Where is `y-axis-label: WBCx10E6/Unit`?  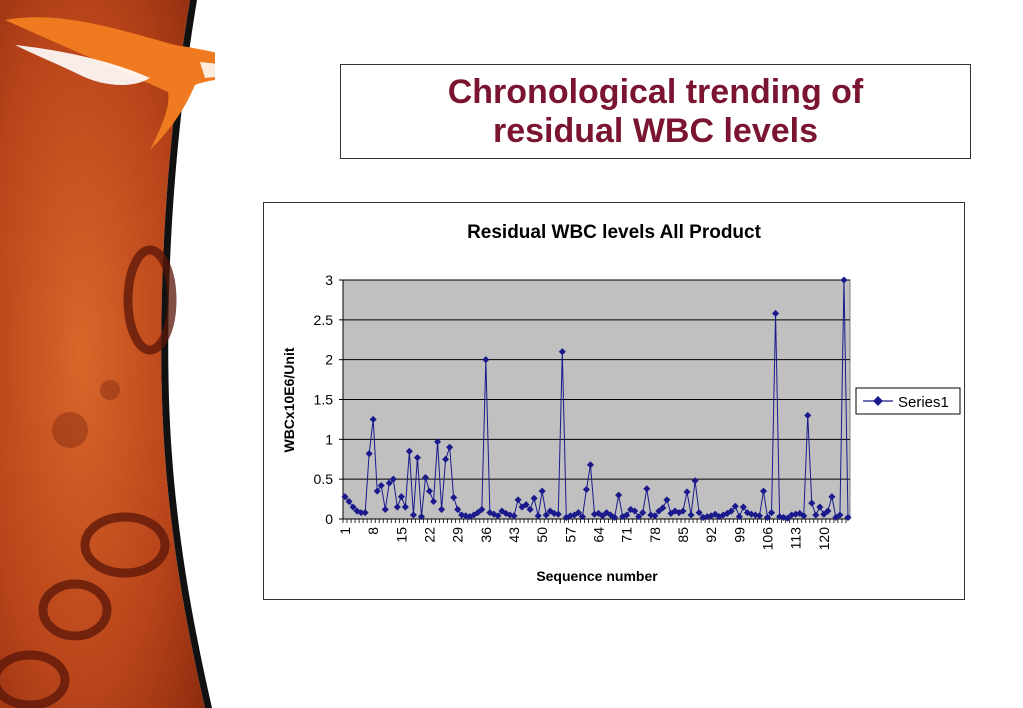 y-axis-label: WBCx10E6/Unit is located at coordinates (289, 399).